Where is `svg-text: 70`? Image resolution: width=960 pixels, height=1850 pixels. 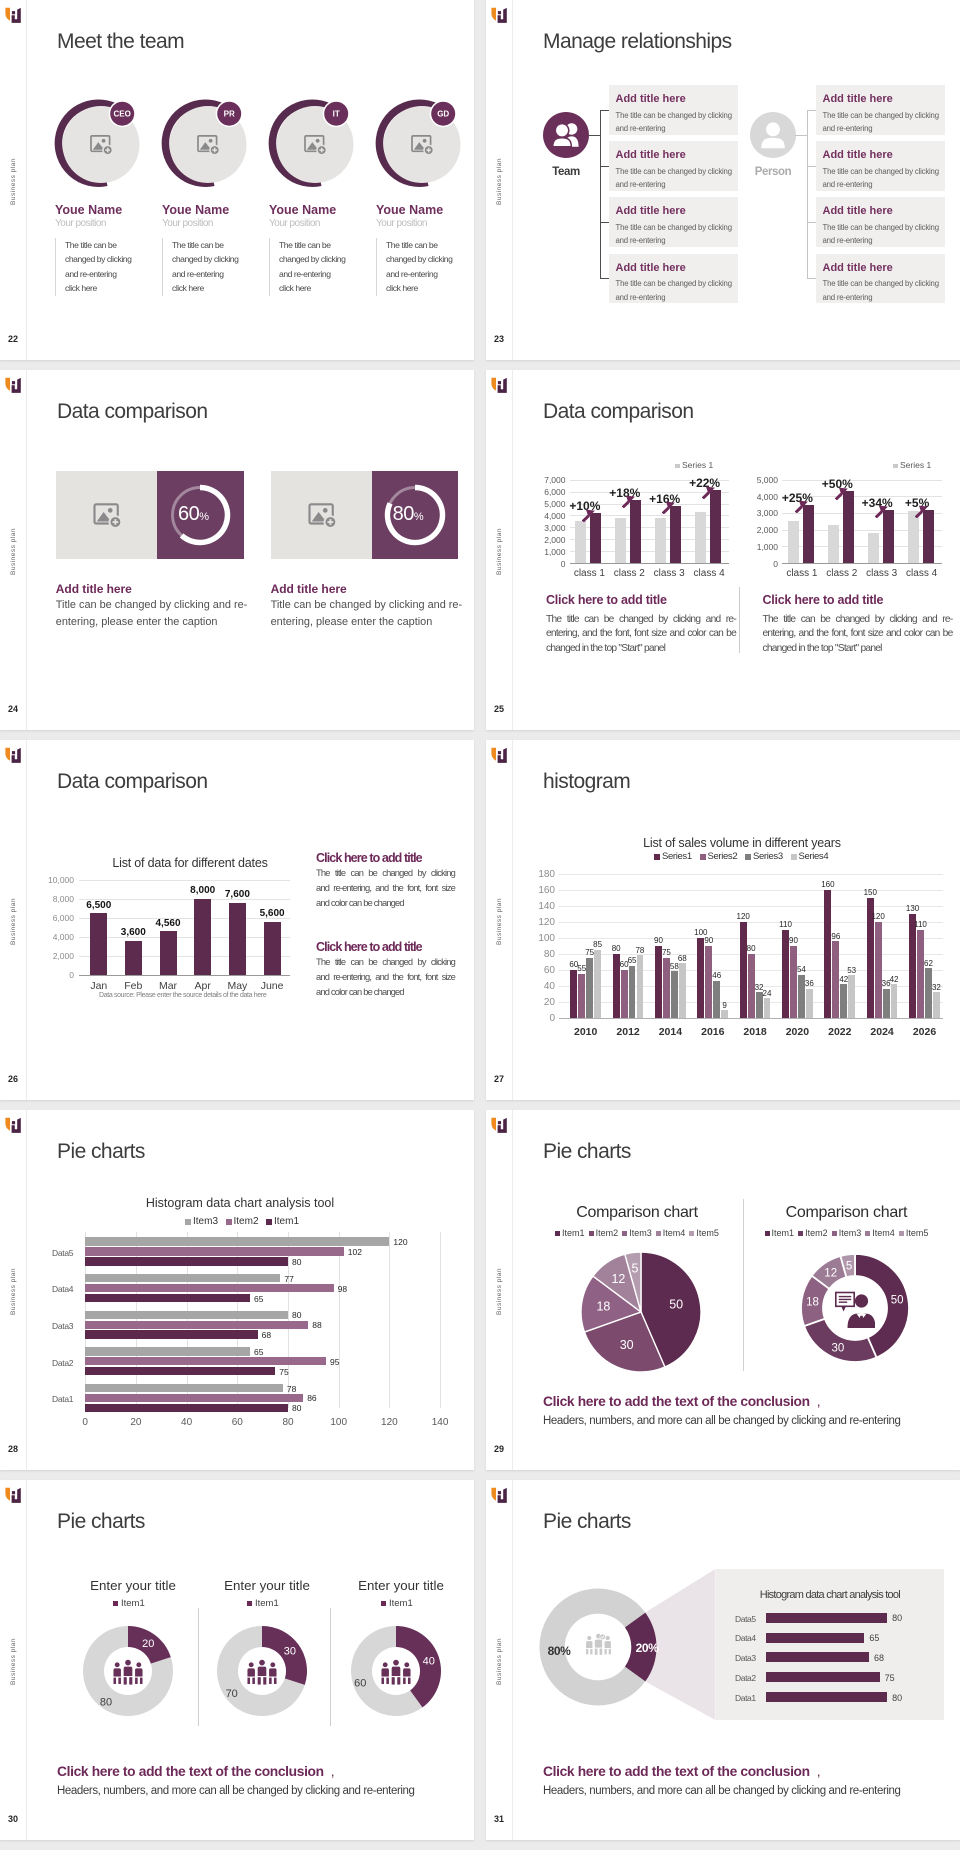 svg-text: 70 is located at coordinates (232, 1694).